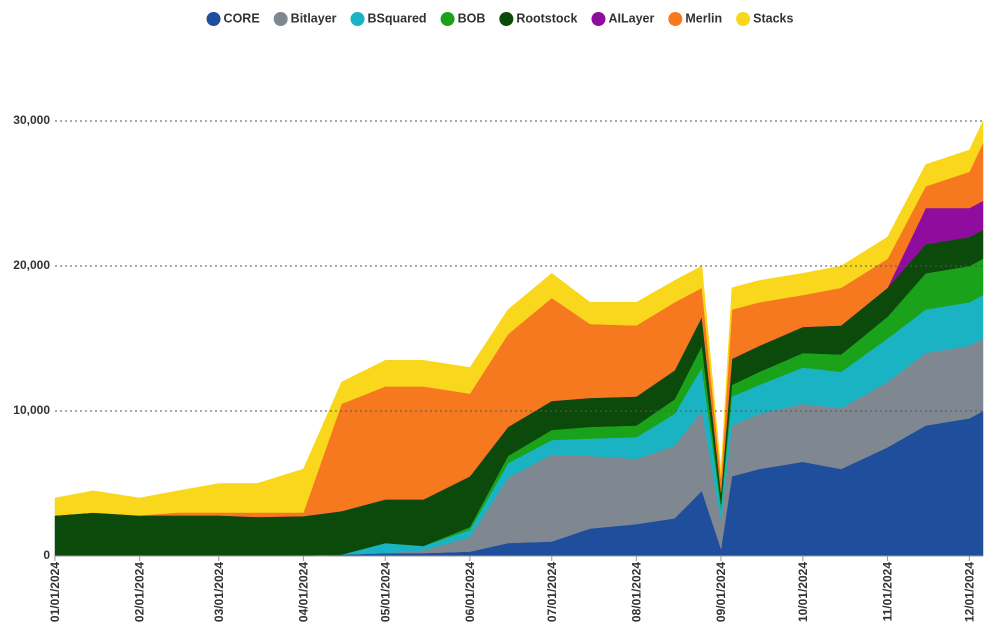 This screenshot has height=637, width=1000. I want to click on x-tick-label: 10/01/2024, so click(803, 592).